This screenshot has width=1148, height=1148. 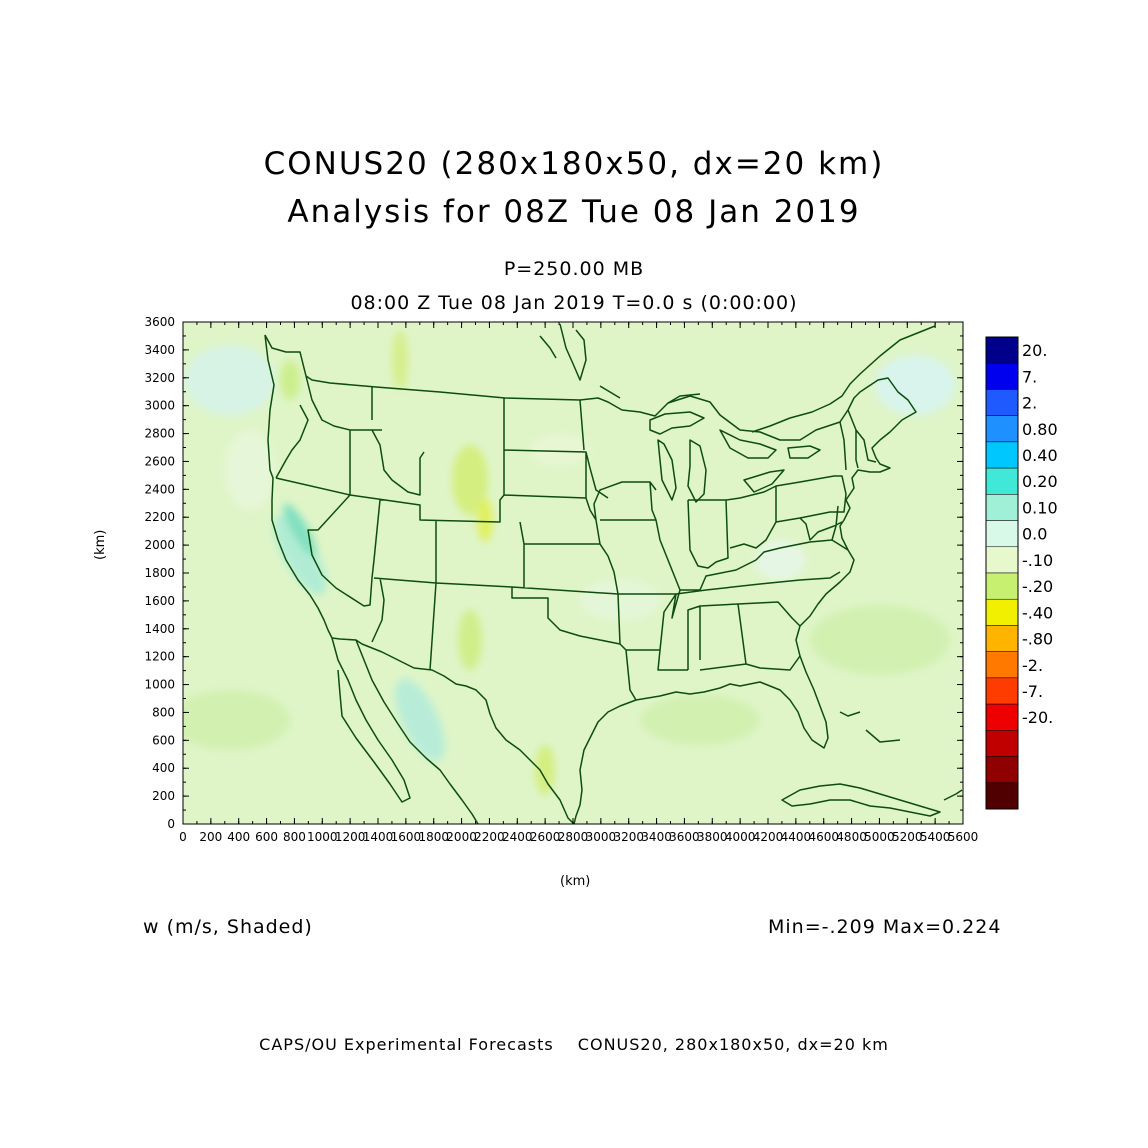 What do you see at coordinates (159, 461) in the screenshot?
I see `y-tick-label: 2600` at bounding box center [159, 461].